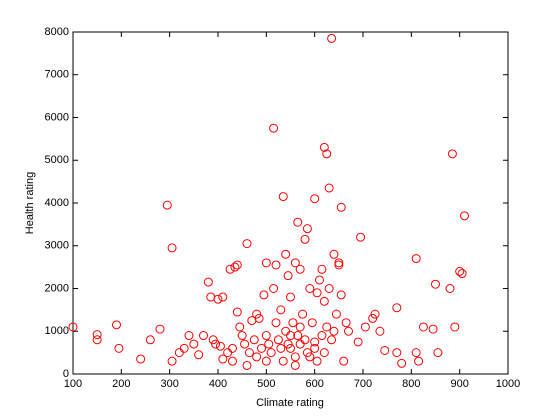  What do you see at coordinates (266, 384) in the screenshot?
I see `x-tick-label: 500` at bounding box center [266, 384].